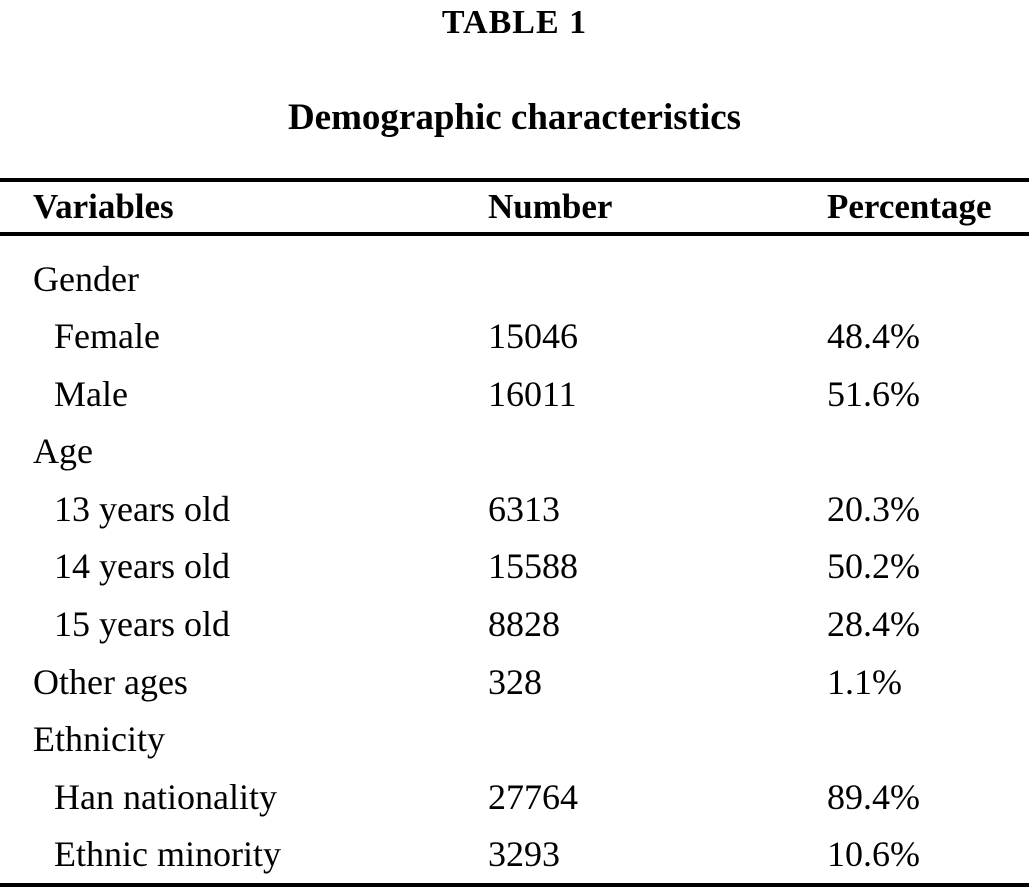 This screenshot has width=1029, height=896. I want to click on row-number: 3293, so click(524, 854).